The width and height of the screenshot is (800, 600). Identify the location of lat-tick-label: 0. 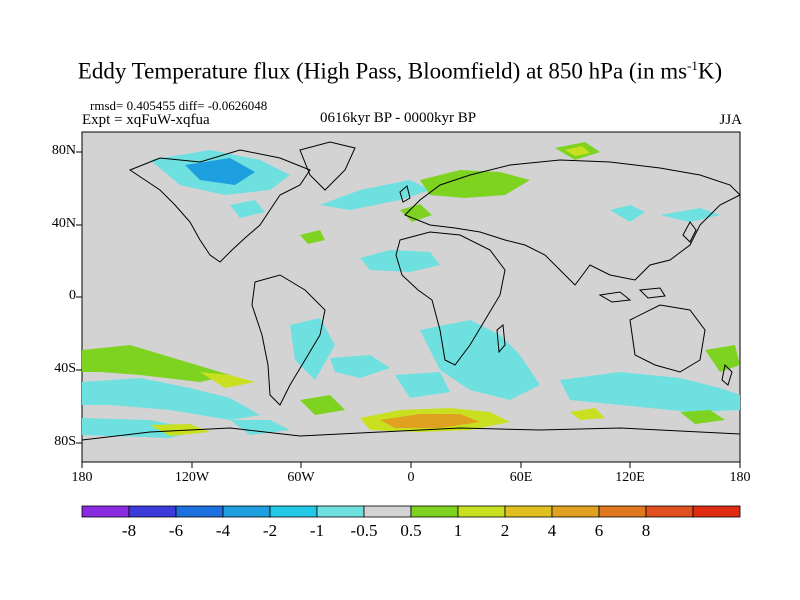
(72, 295).